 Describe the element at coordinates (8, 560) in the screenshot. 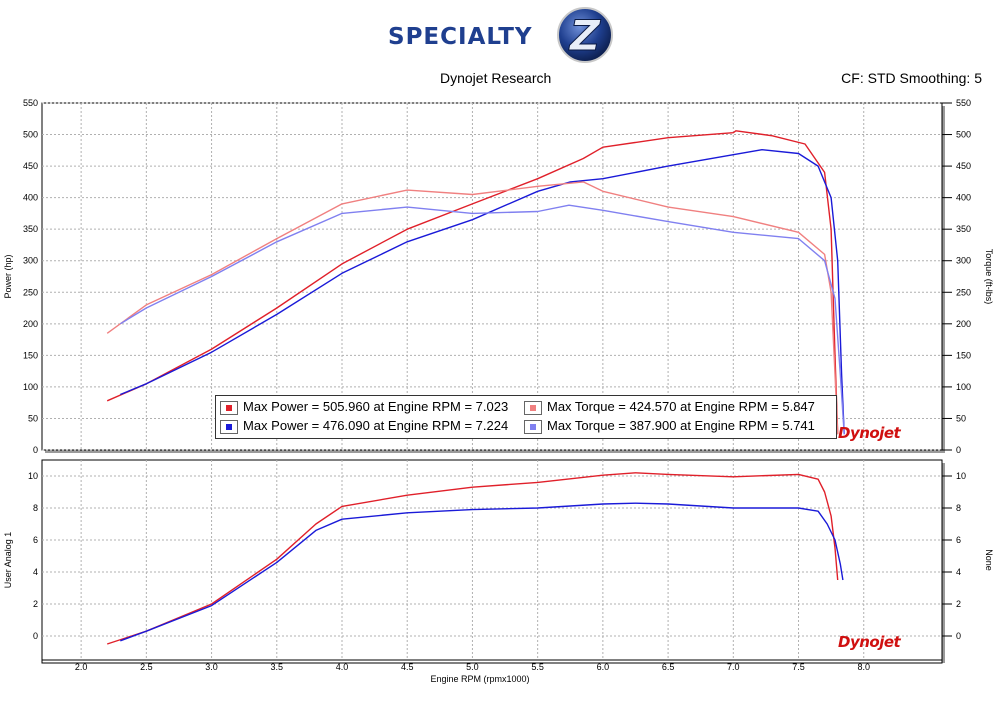

I see `y-axis-label: User Analog 1` at that location.